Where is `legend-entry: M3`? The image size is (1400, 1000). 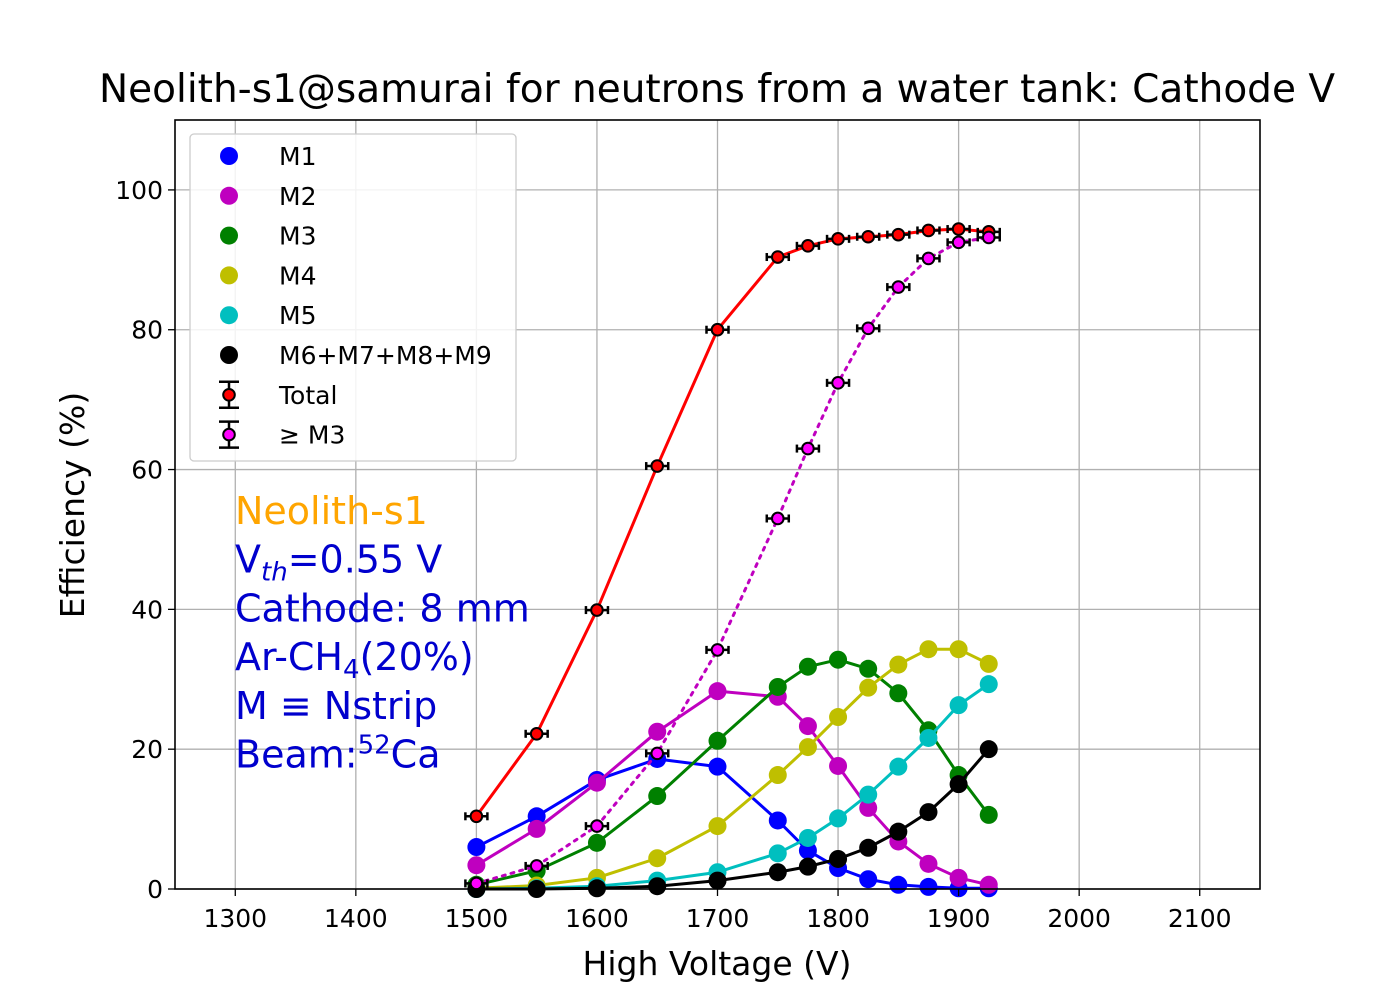 legend-entry: M3 is located at coordinates (268, 236).